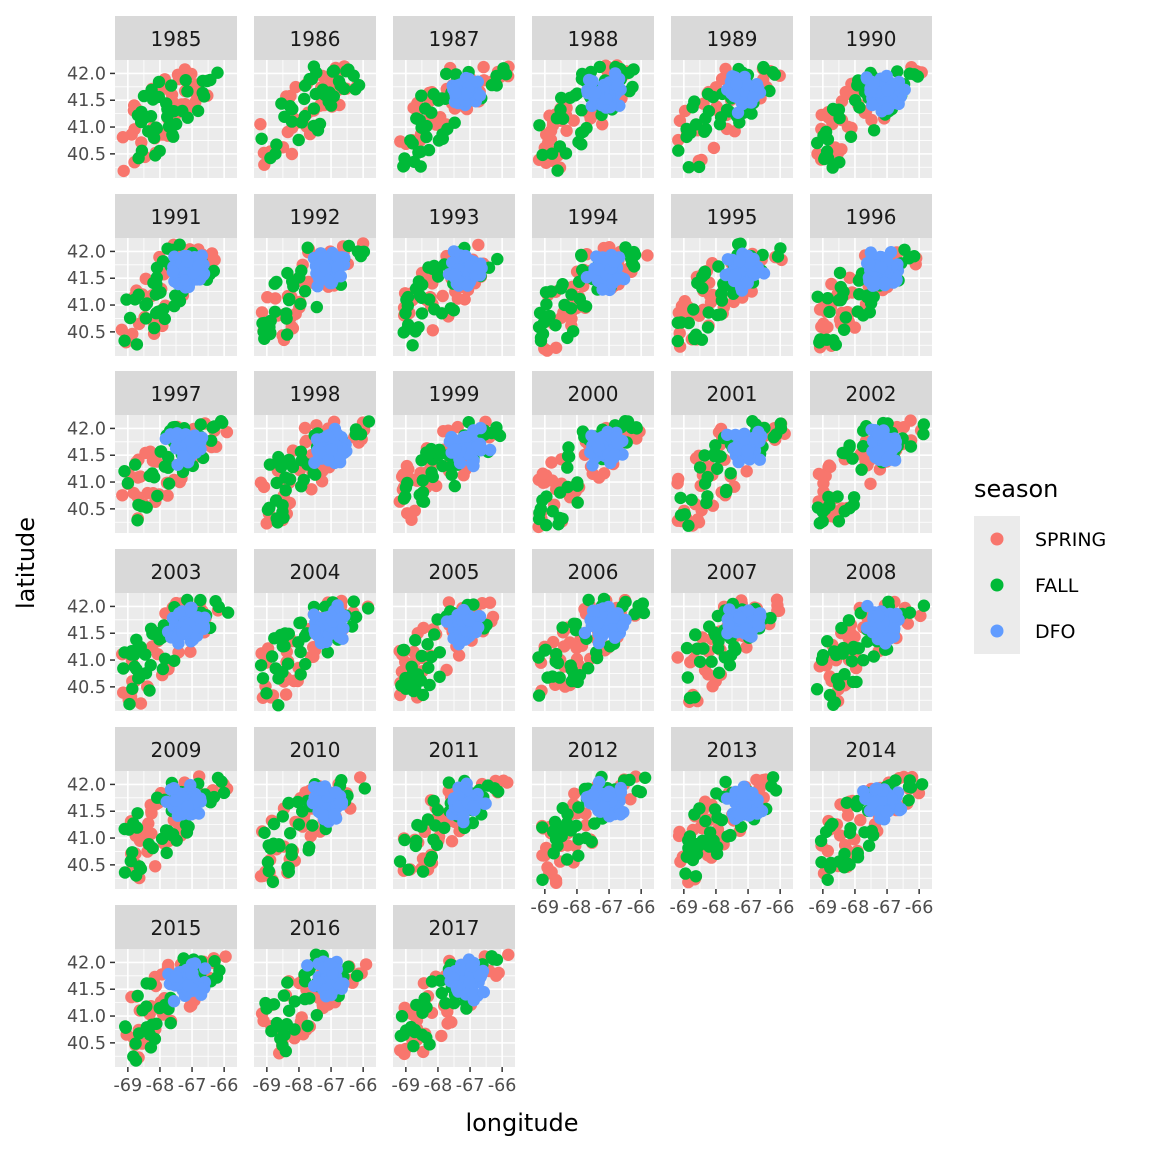 The height and width of the screenshot is (1156, 1152). Describe the element at coordinates (86, 456) in the screenshot. I see `y-tick-label: 41.5` at that location.